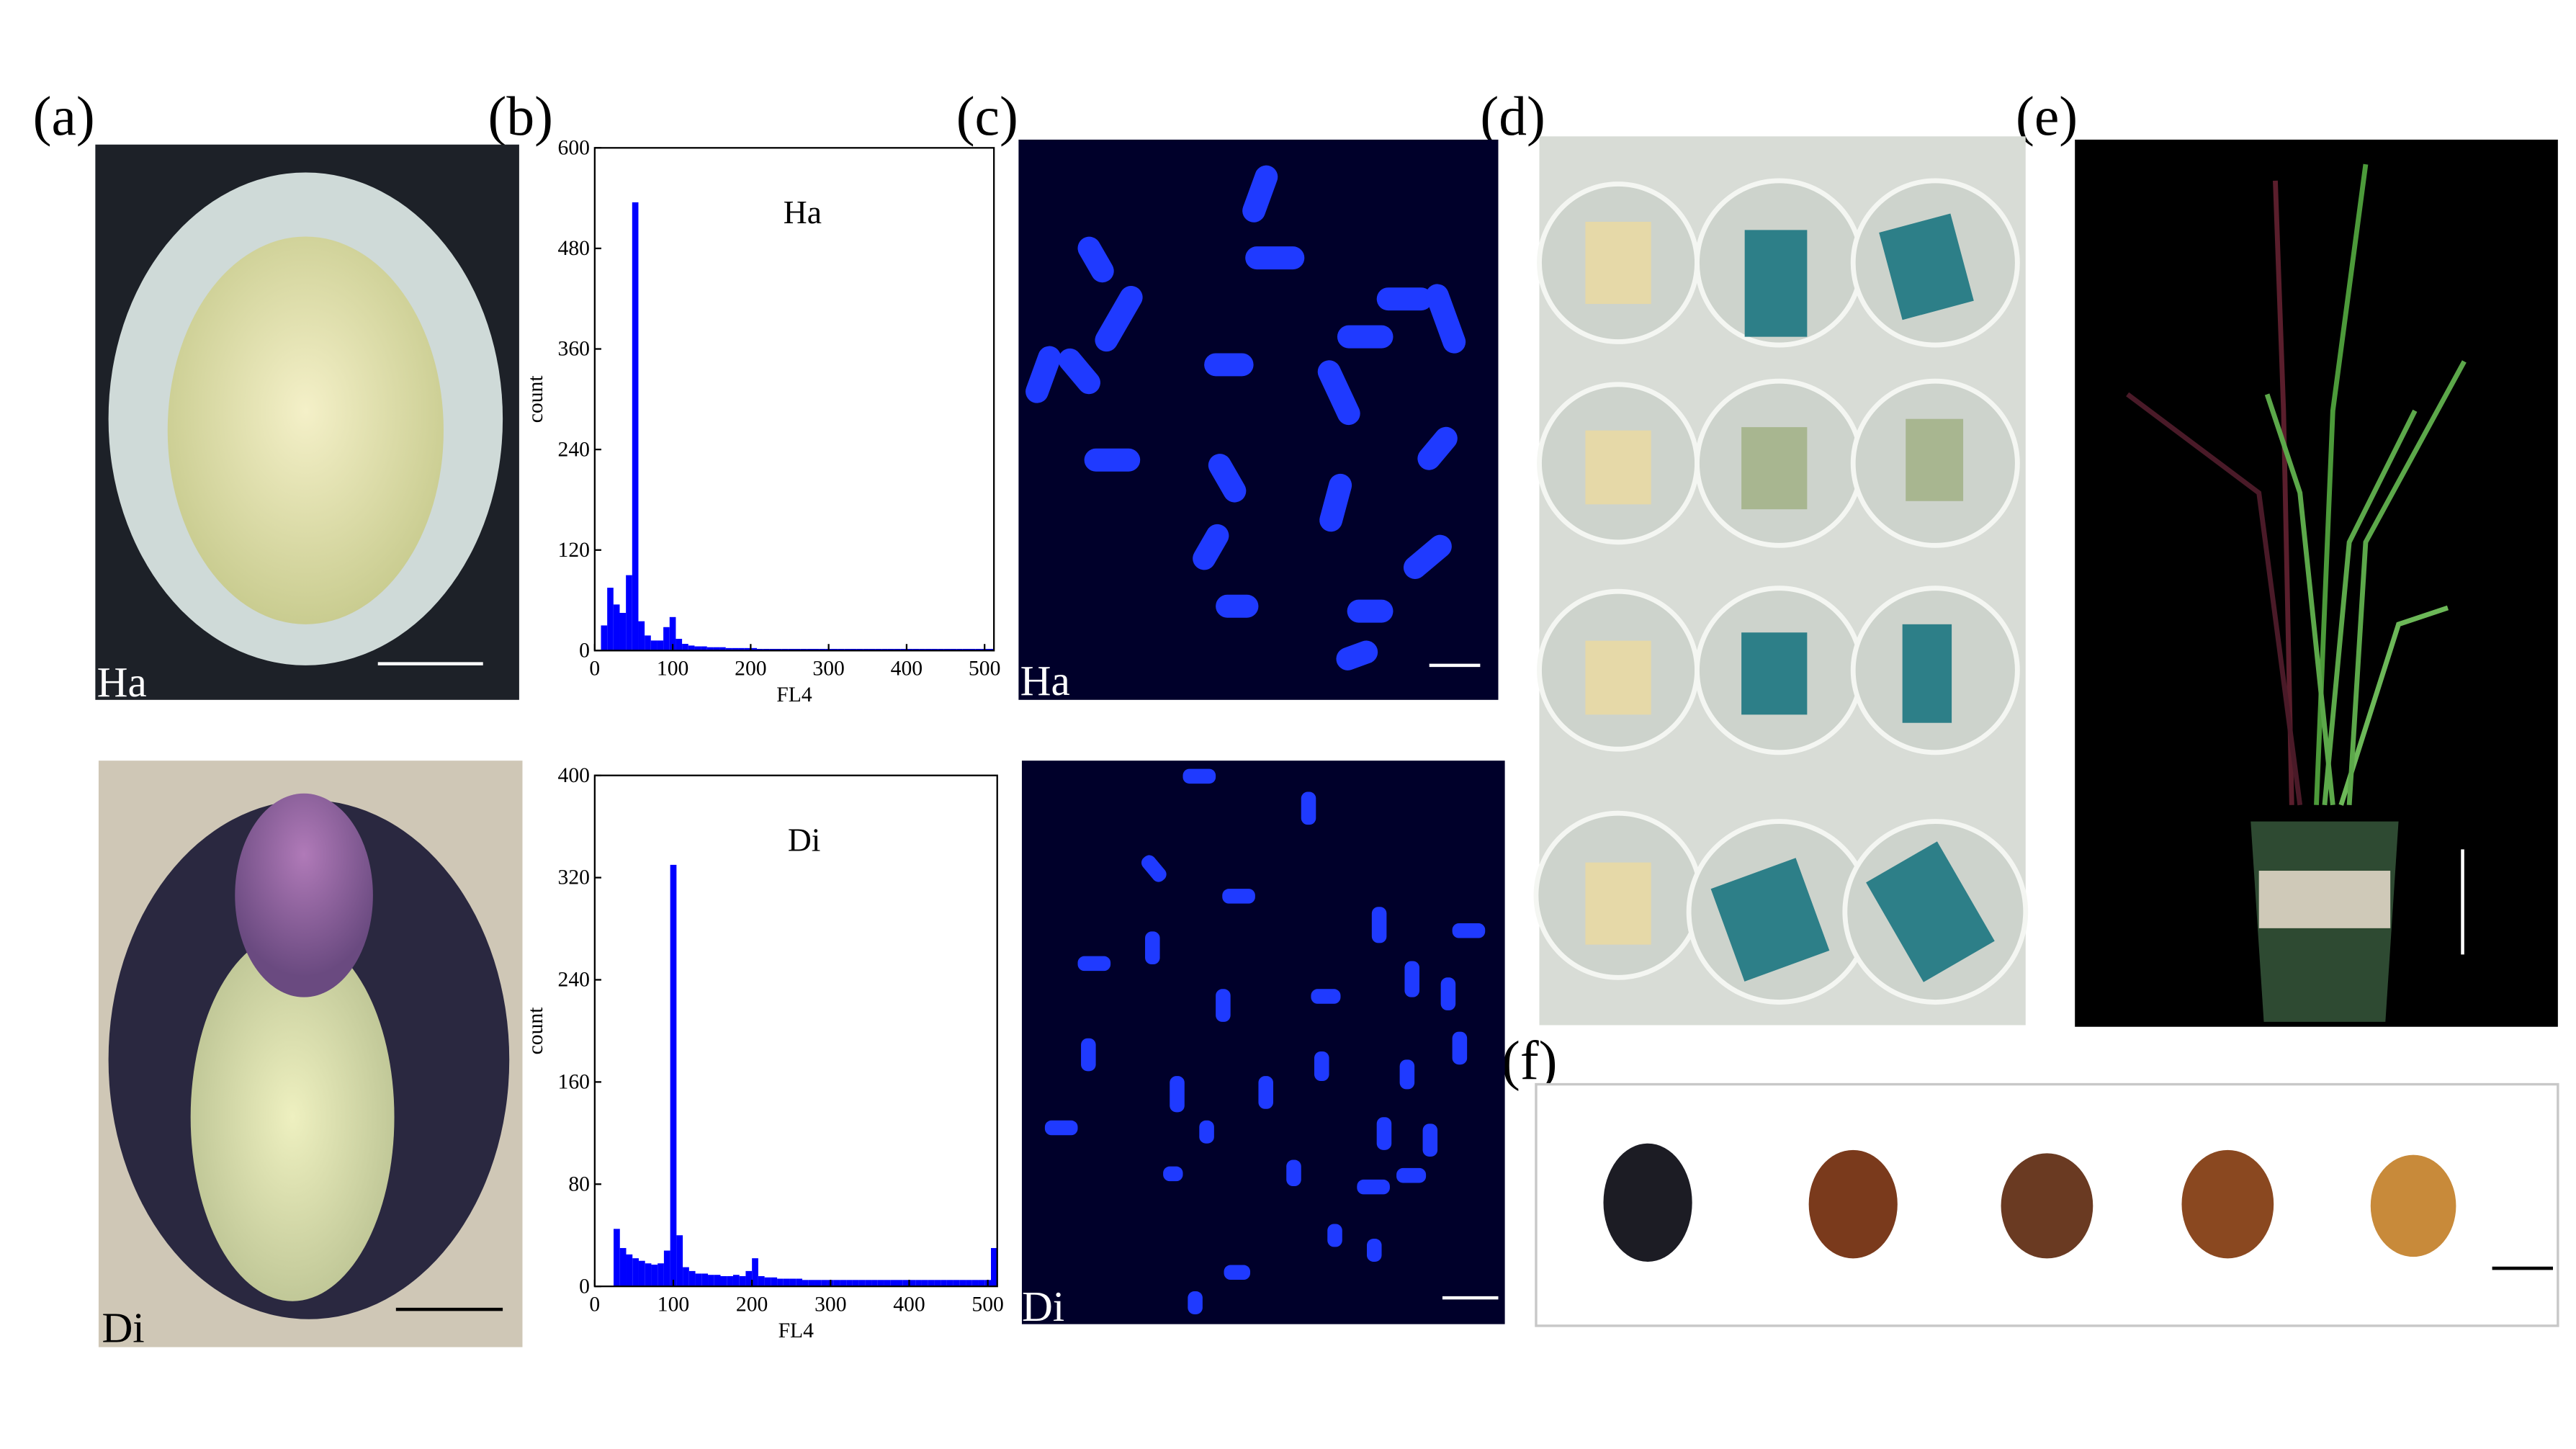 This screenshot has height=1449, width=2576. I want to click on x-axis-label: FL4, so click(796, 1330).